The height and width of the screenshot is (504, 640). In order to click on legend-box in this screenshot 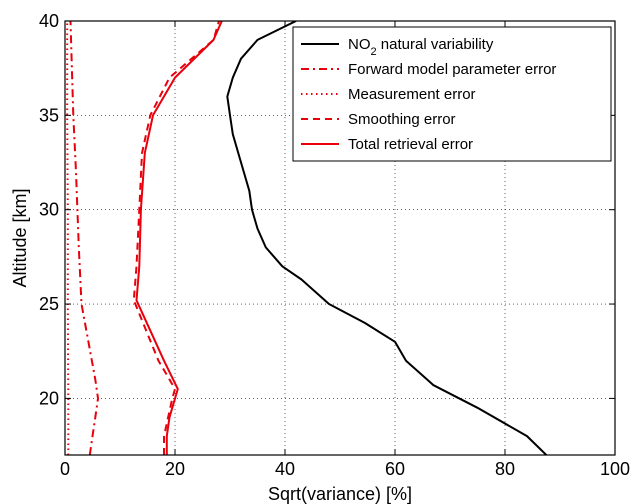, I will do `click(452, 94)`.